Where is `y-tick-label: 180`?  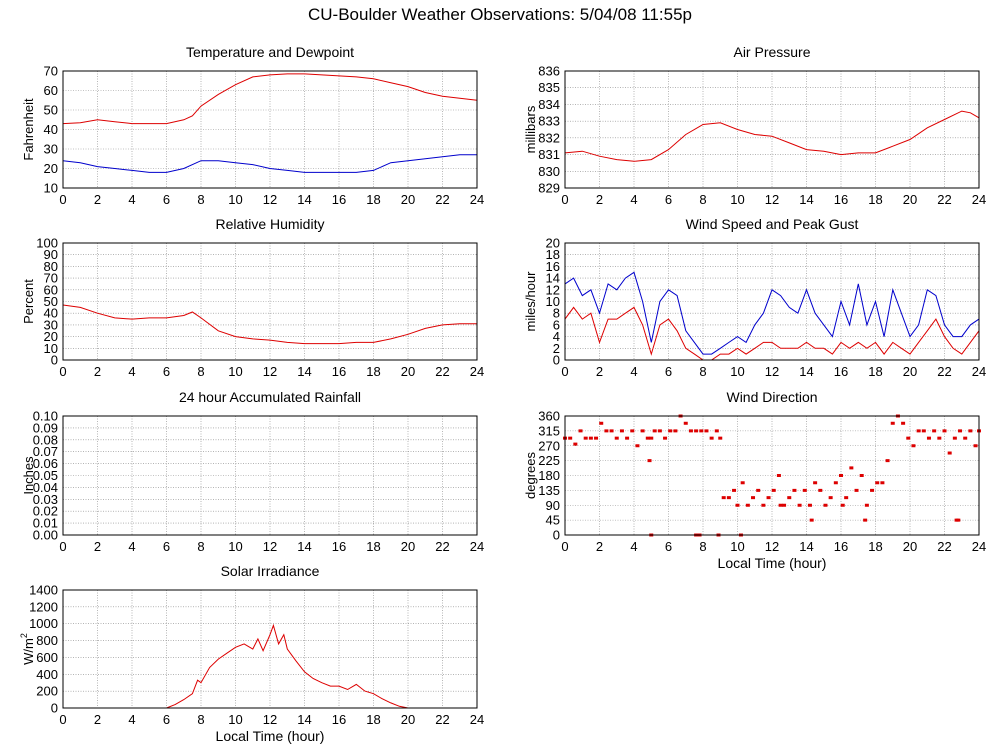
y-tick-label: 180 is located at coordinates (549, 475).